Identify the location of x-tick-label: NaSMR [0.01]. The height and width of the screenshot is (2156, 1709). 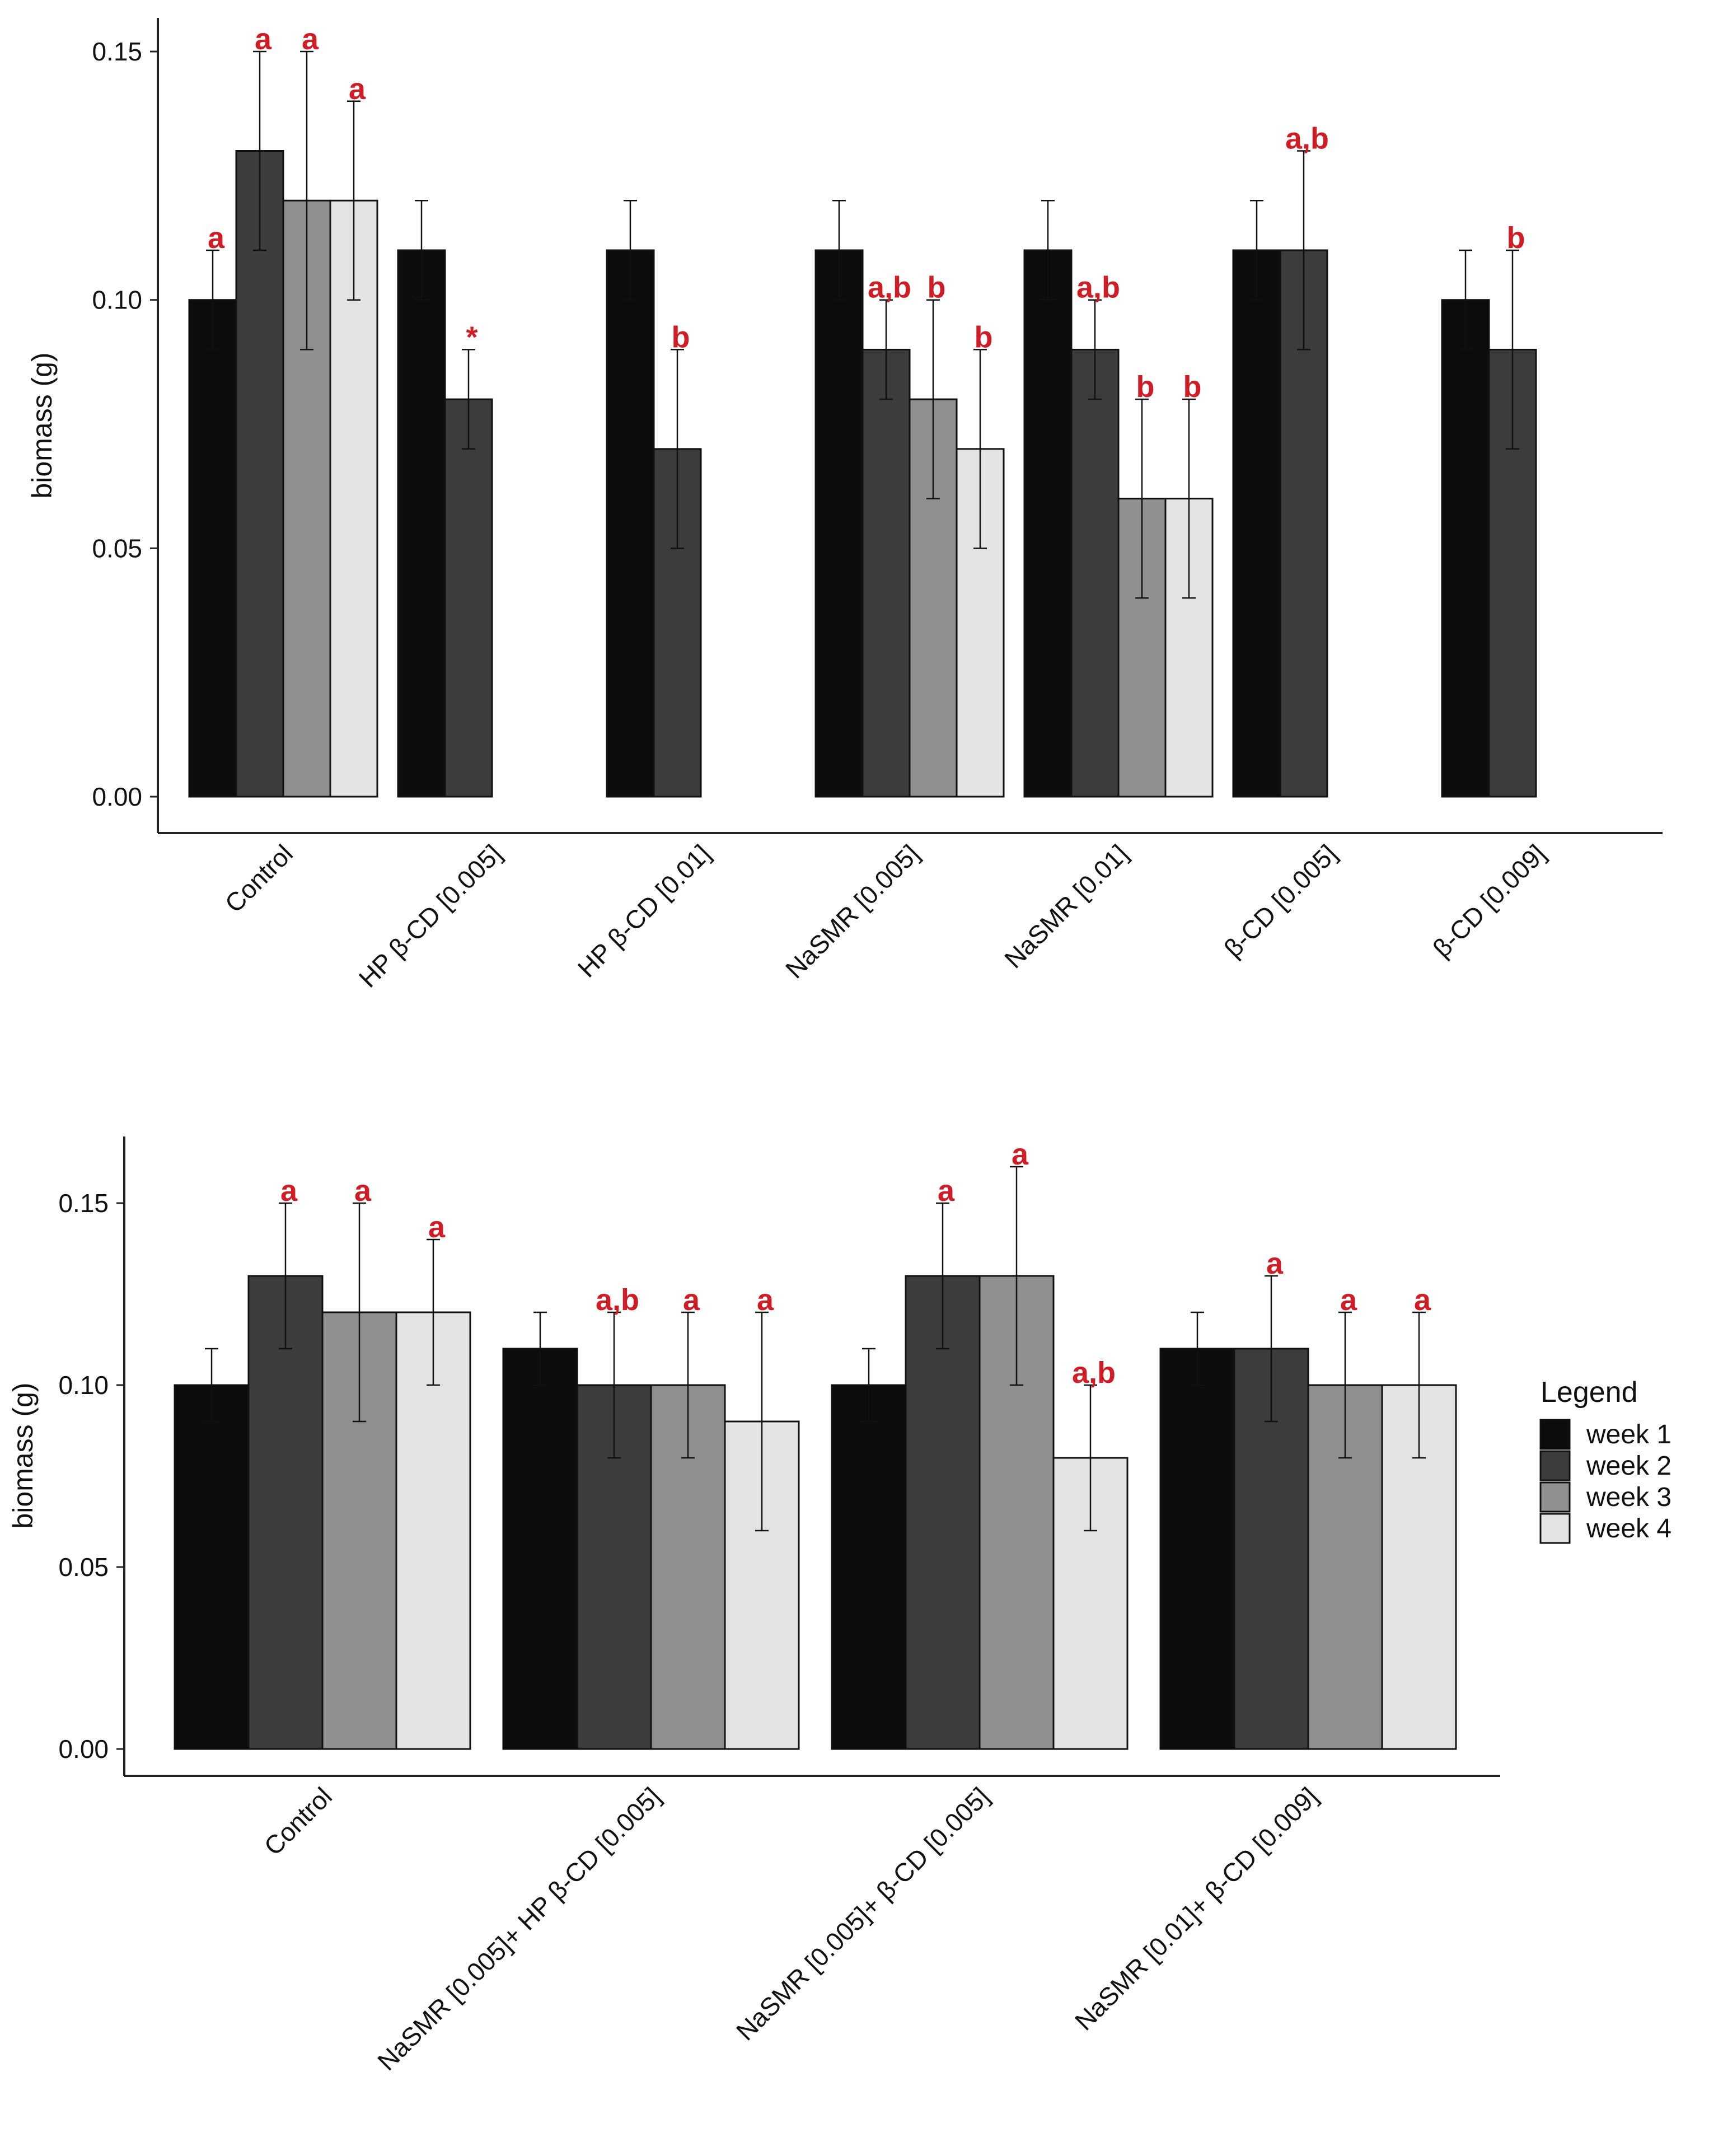
(1066, 906).